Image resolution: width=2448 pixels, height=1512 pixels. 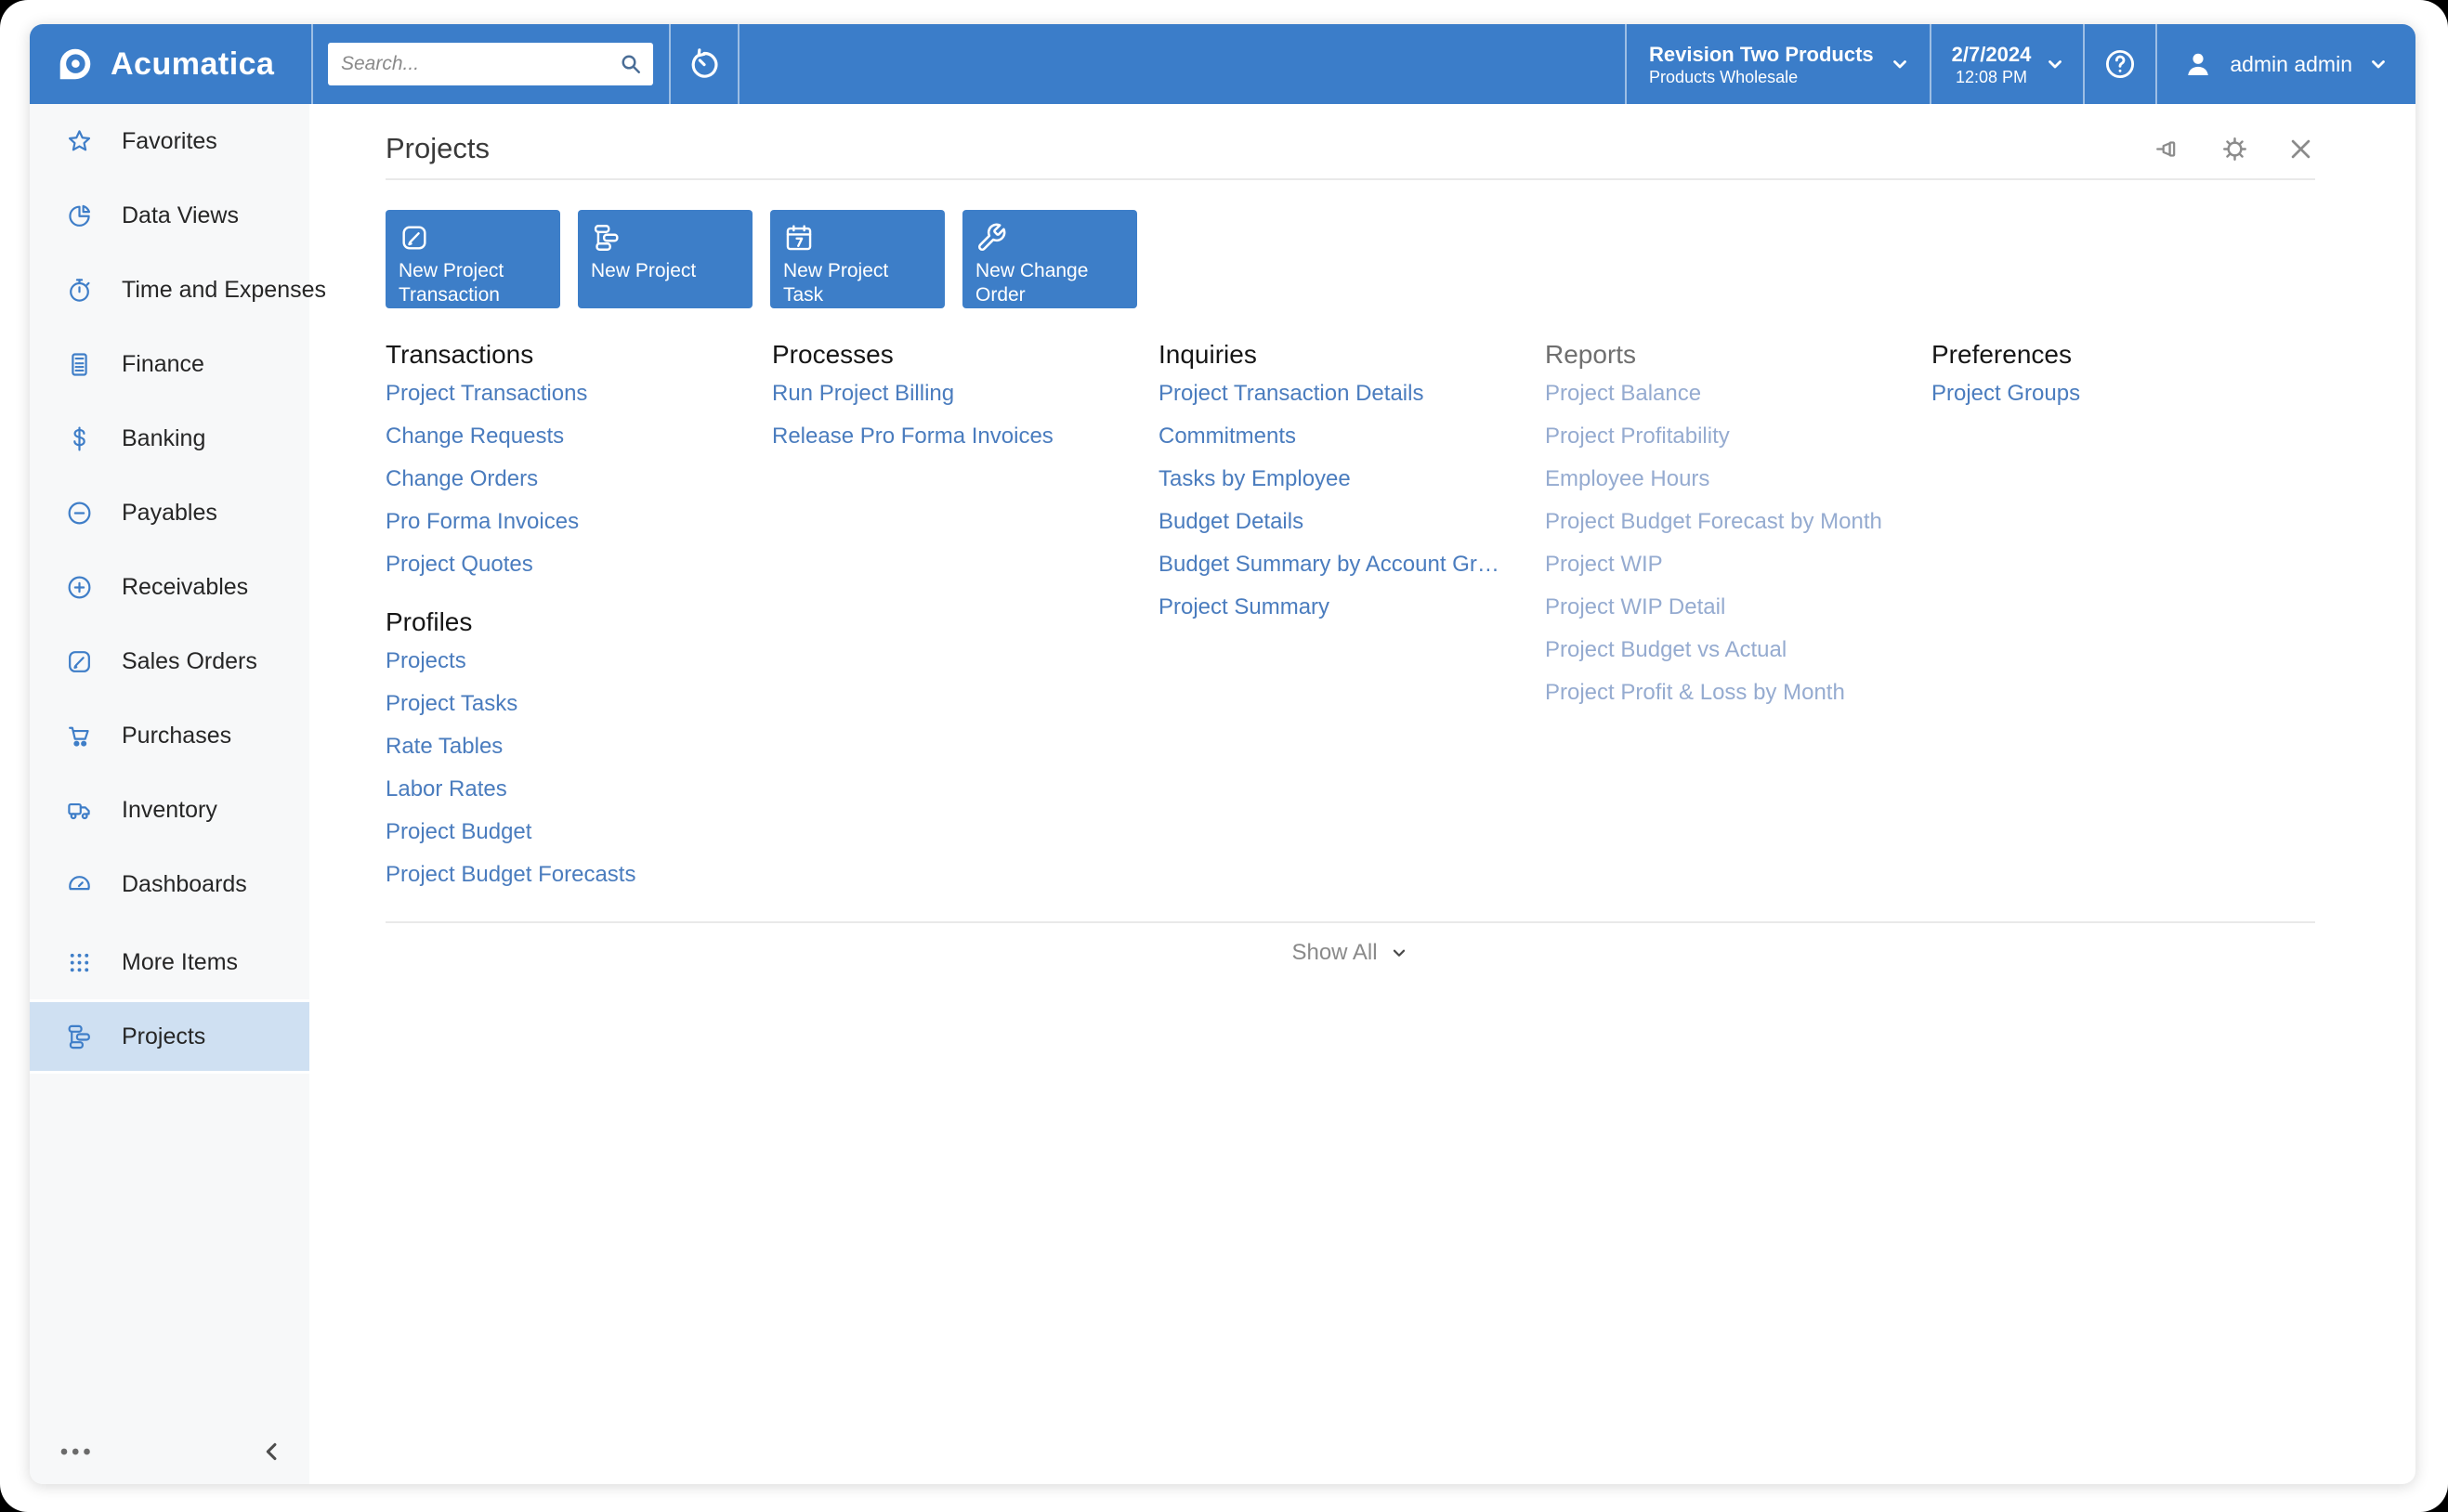 I want to click on cart-icon, so click(x=79, y=736).